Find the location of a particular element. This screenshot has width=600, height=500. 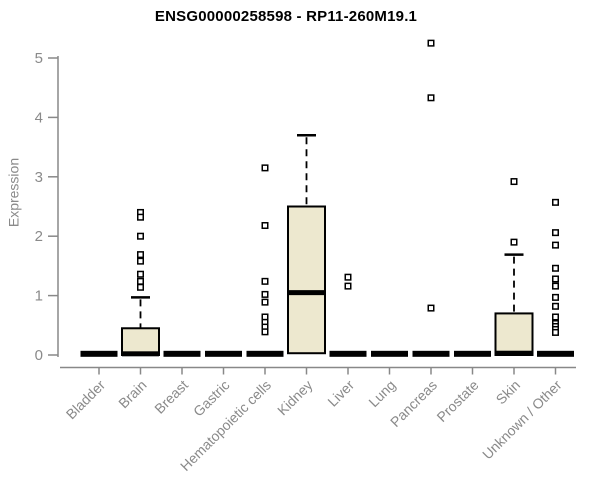

boxplot-gastric is located at coordinates (223, 353).